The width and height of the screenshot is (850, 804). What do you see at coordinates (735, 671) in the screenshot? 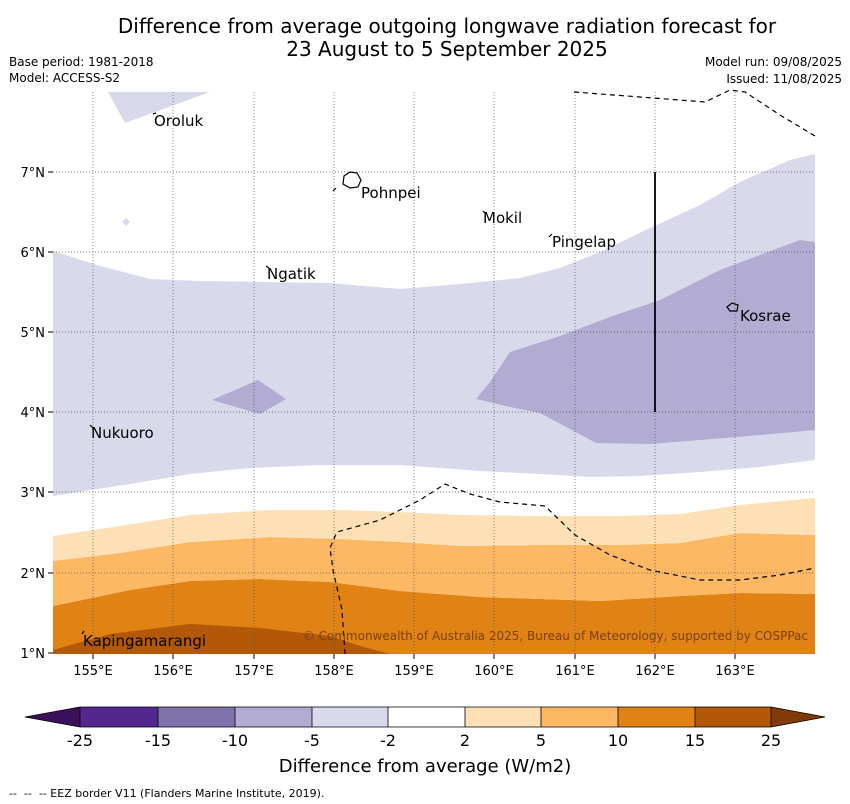
I see `lon-label: 163°E` at bounding box center [735, 671].